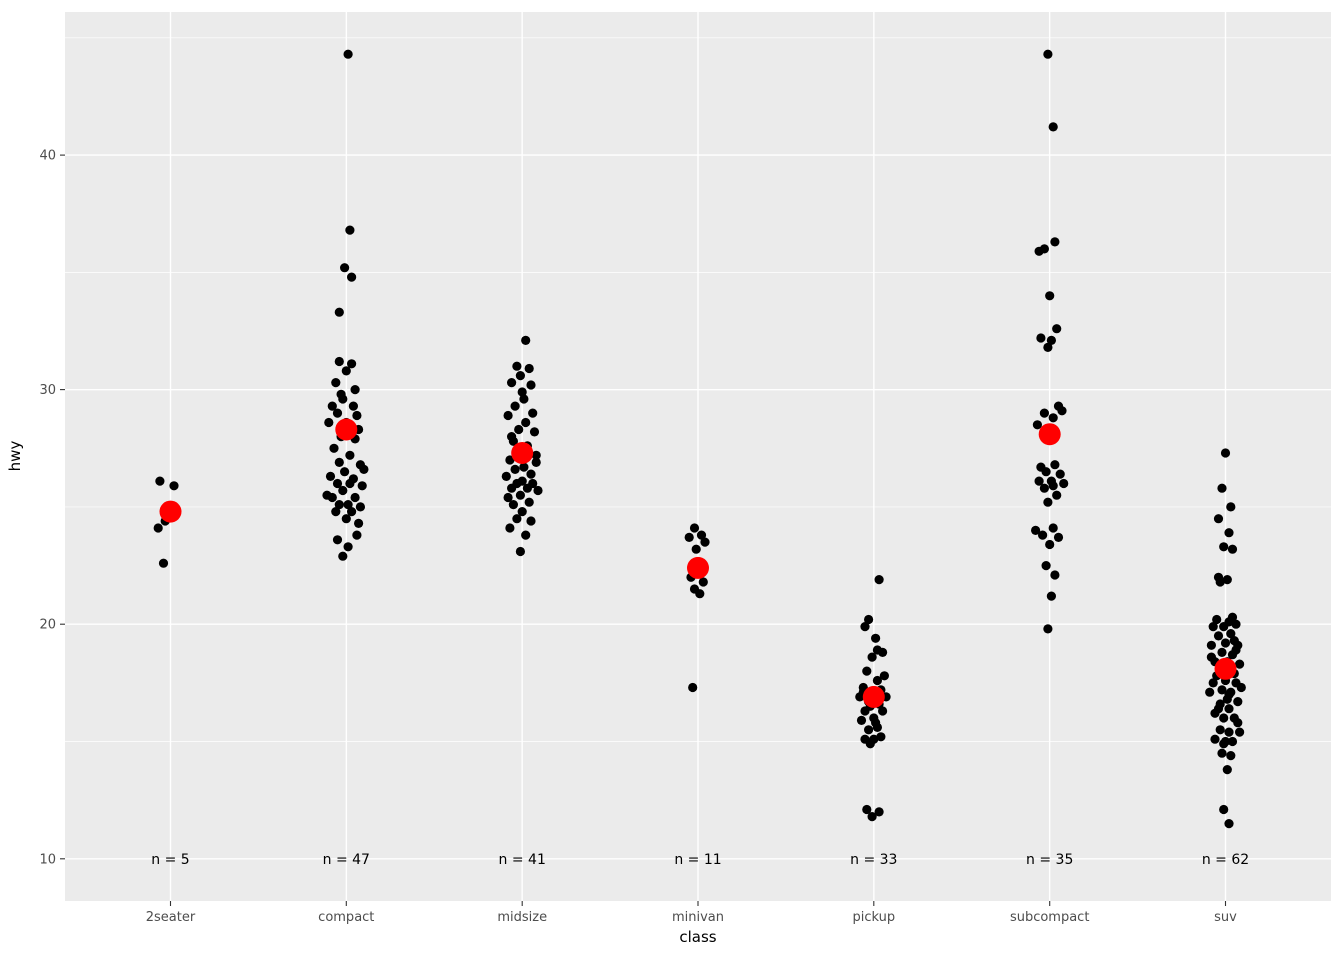 This screenshot has height=960, width=1344. What do you see at coordinates (522, 917) in the screenshot?
I see `x-tick-label: midsize` at bounding box center [522, 917].